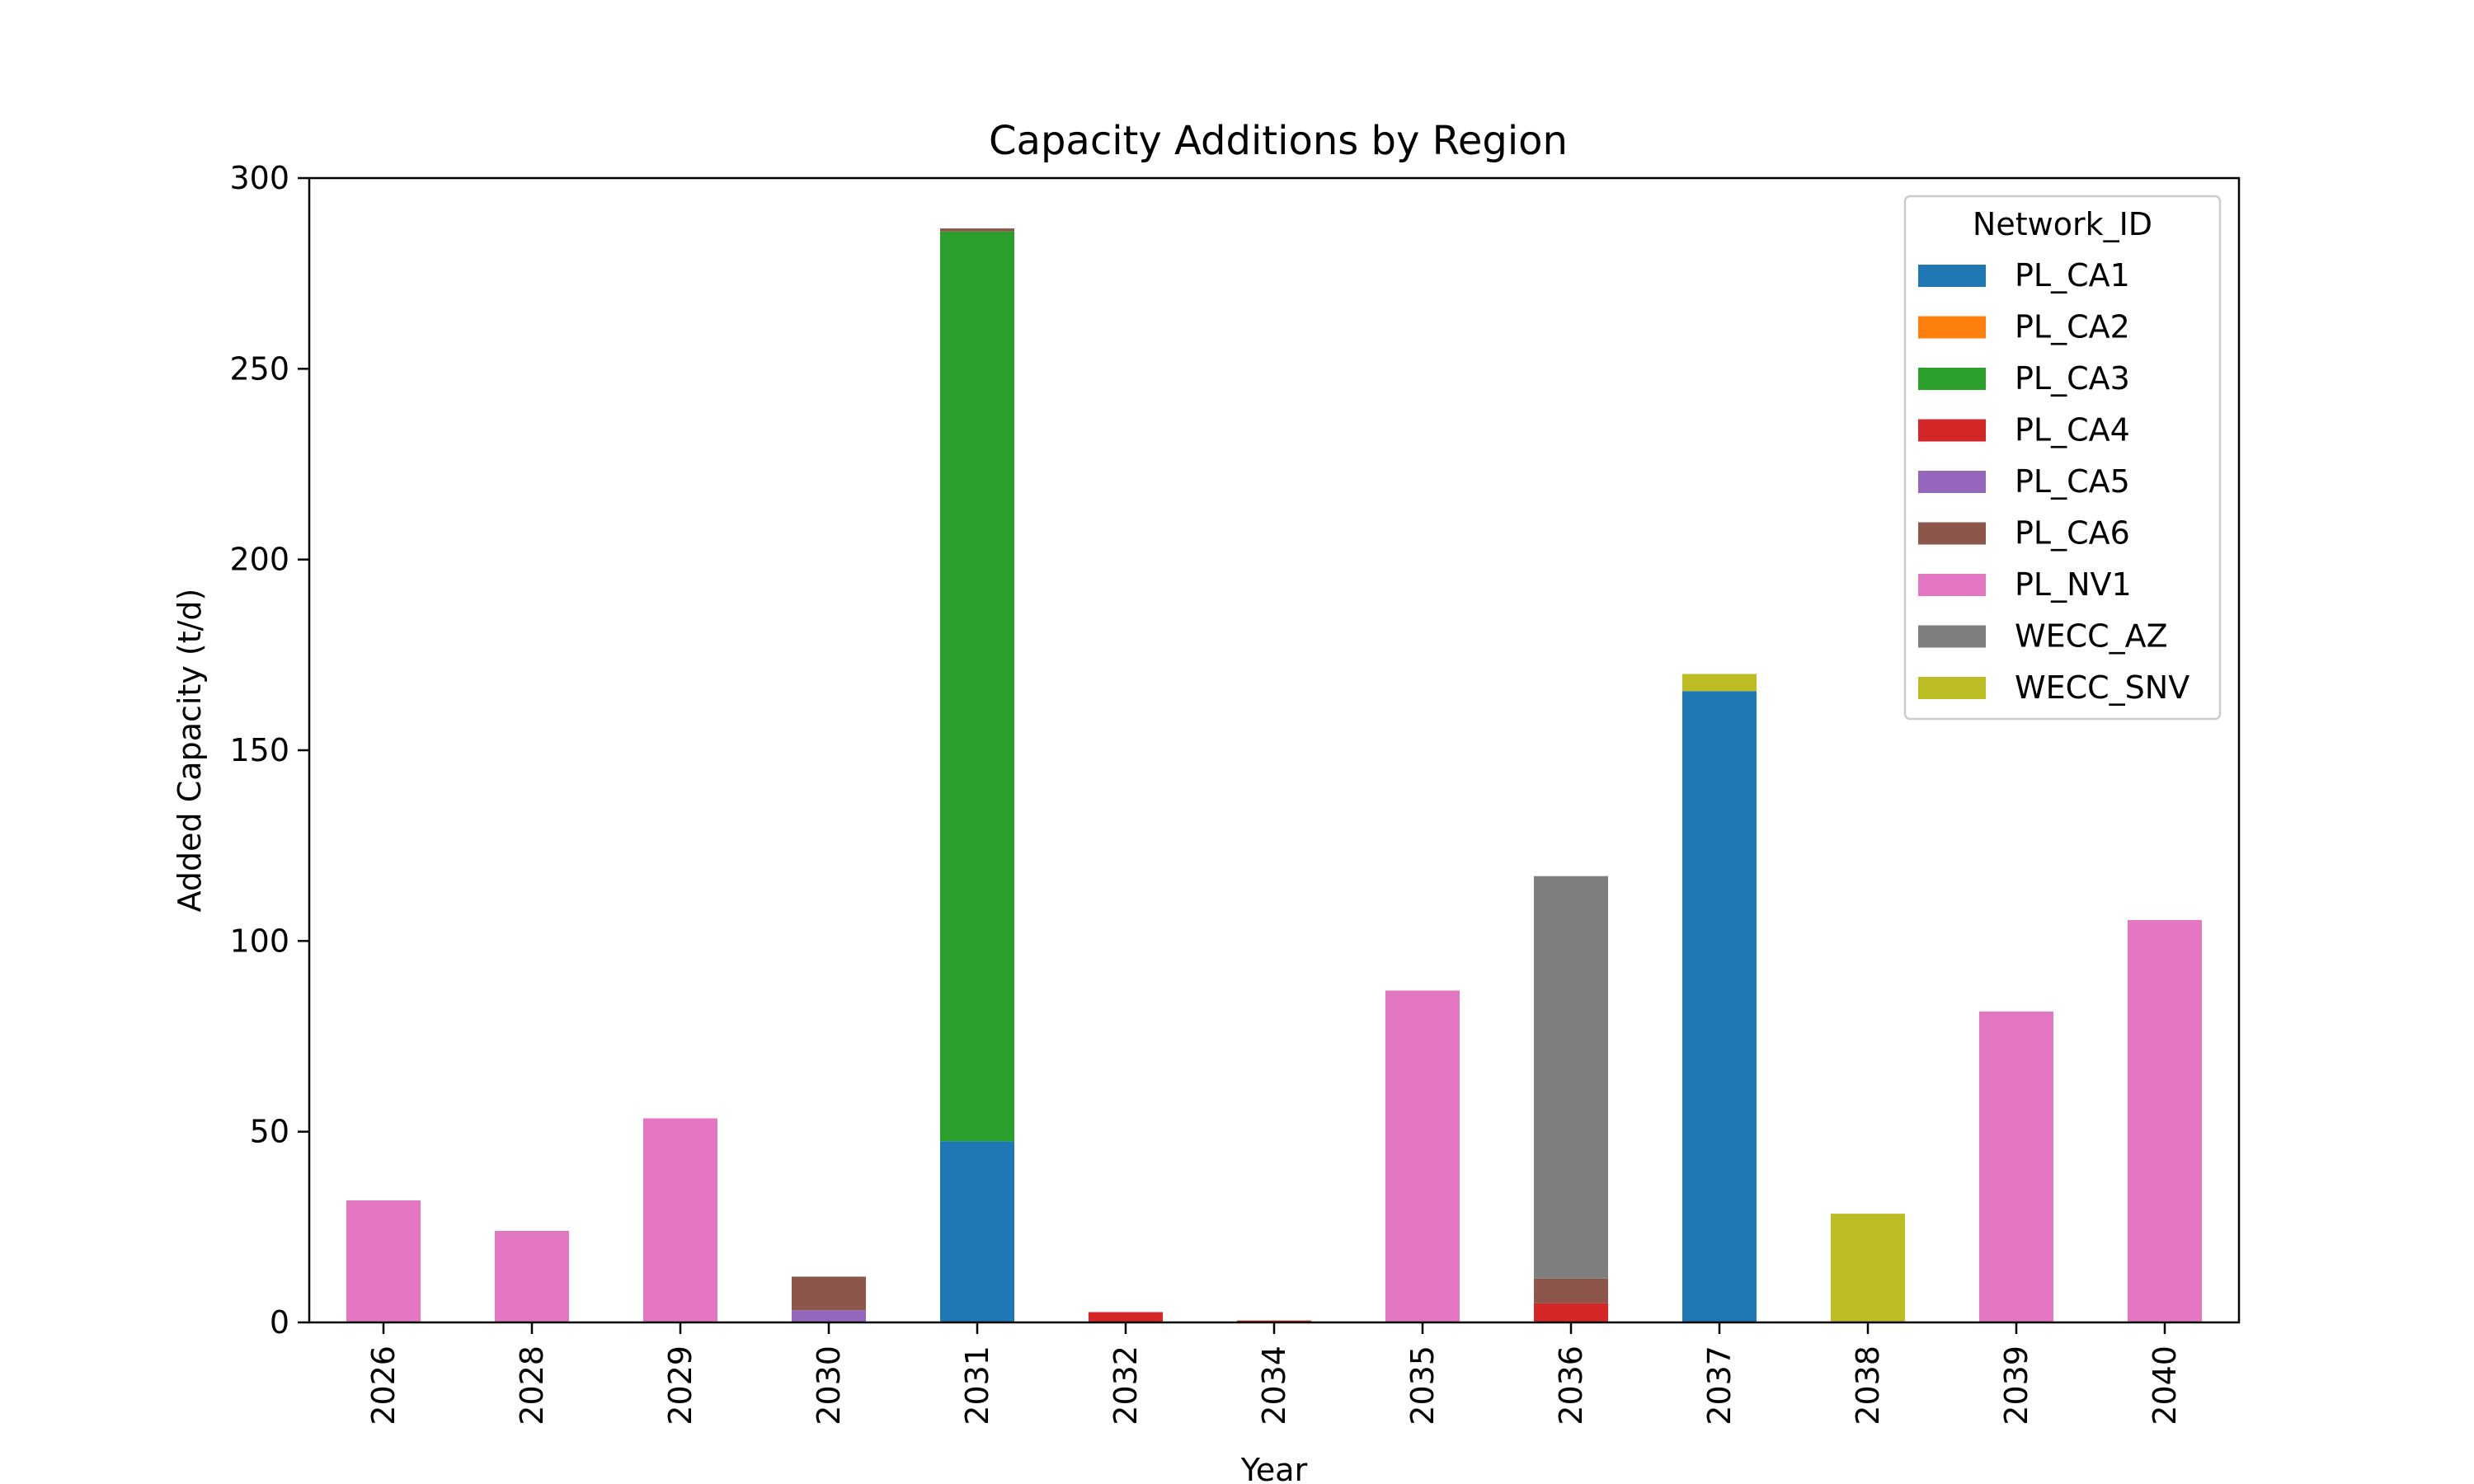  I want to click on chart-title: Capacity Additions by Region, so click(1278, 141).